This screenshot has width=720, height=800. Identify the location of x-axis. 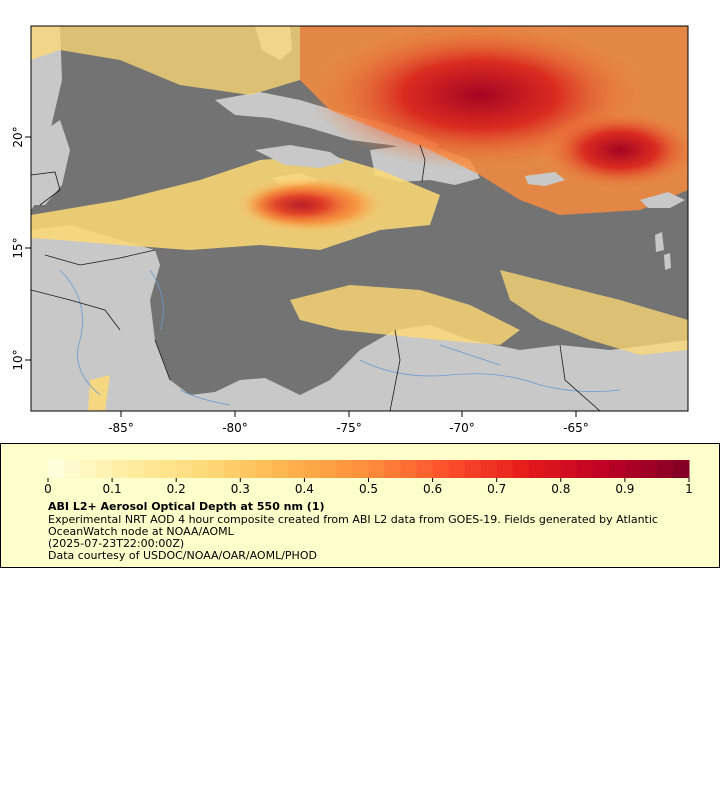
(348, 414).